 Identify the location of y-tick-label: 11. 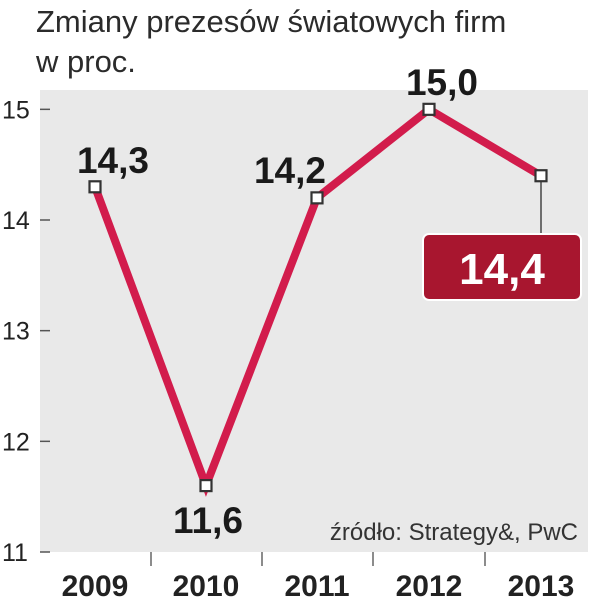
(15, 553).